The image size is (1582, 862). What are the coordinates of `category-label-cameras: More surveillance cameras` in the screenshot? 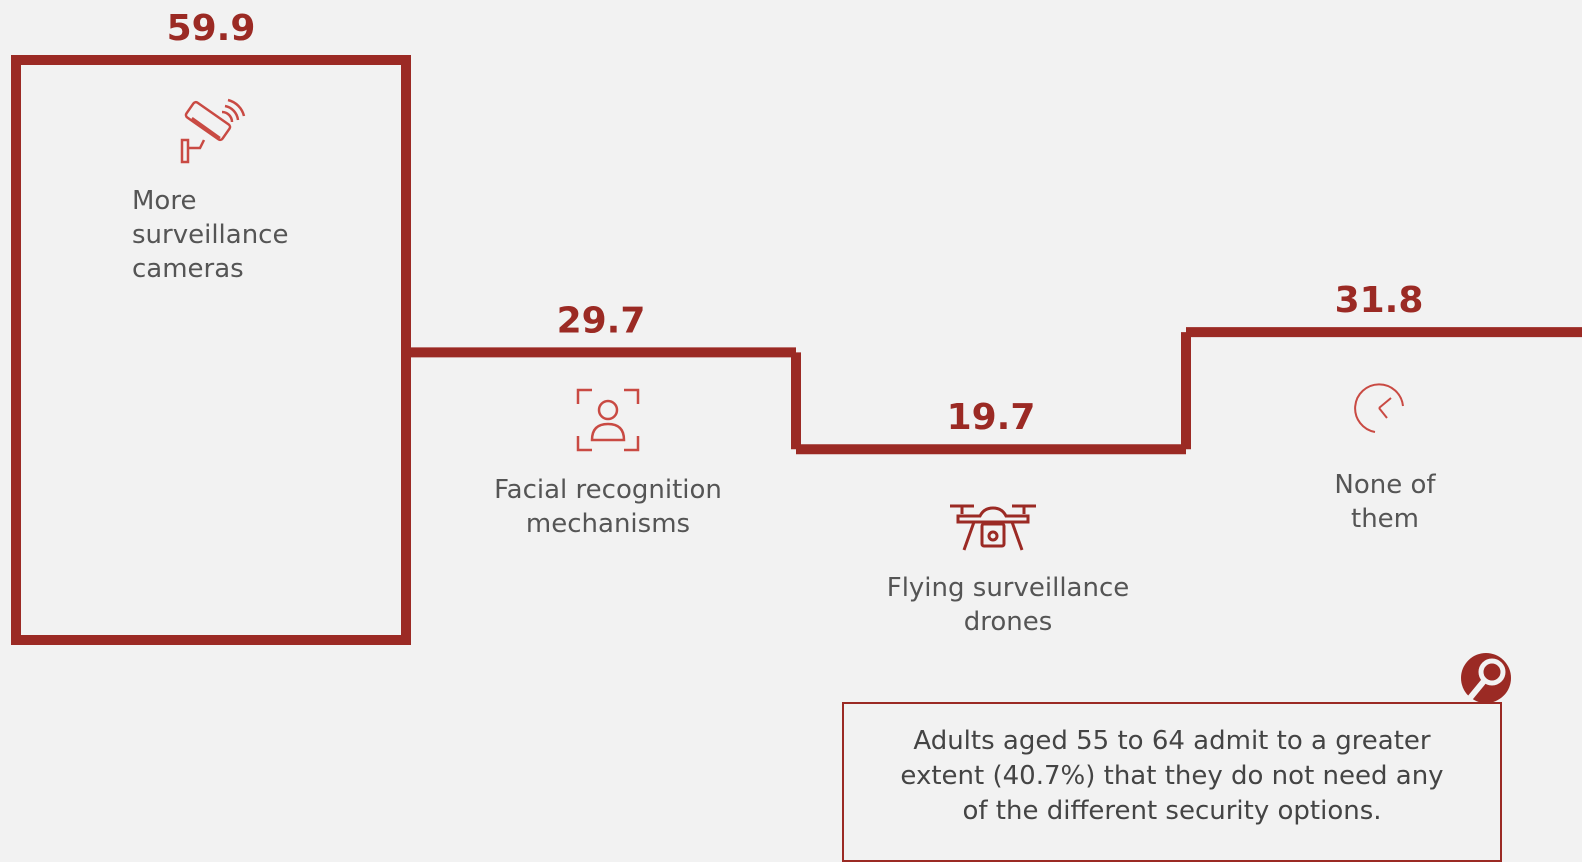 It's located at (210, 235).